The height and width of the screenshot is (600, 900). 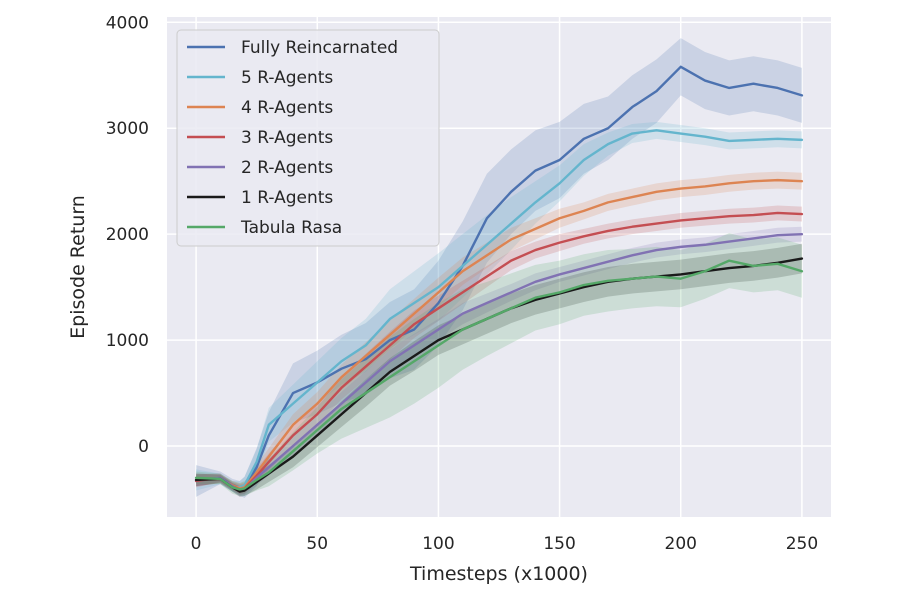 I want to click on y-tick-label: 4000, so click(x=127, y=23).